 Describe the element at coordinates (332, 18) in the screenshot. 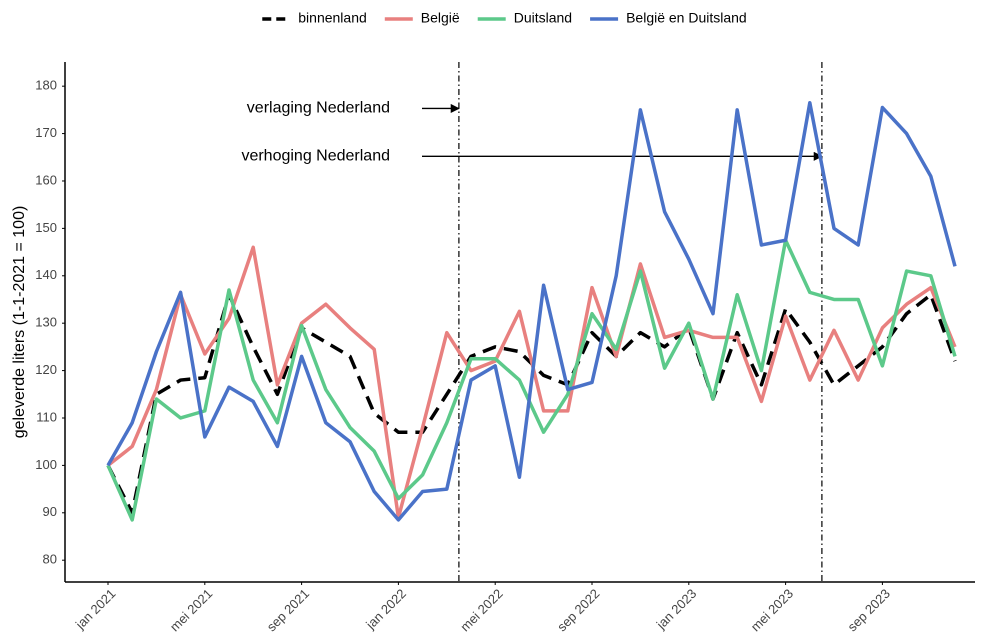

I see `legend-label: binnenland` at that location.